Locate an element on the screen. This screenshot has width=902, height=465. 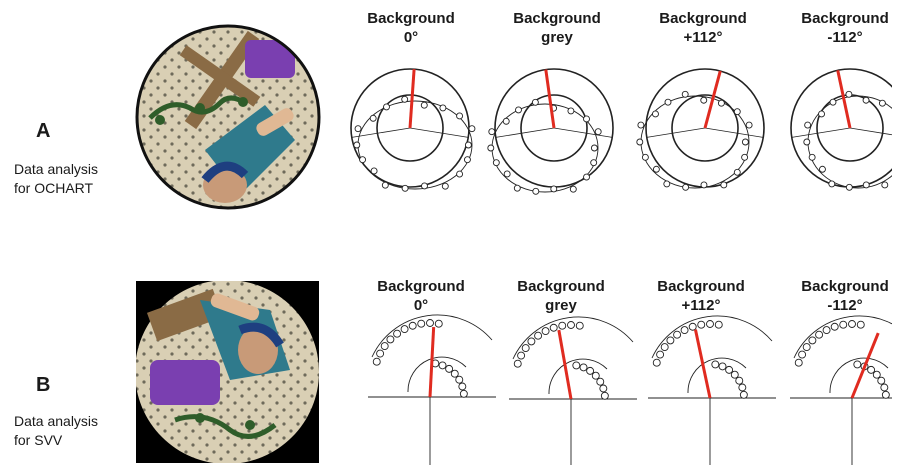
row-a-caption-line2: for OCHART is located at coordinates (54, 188).